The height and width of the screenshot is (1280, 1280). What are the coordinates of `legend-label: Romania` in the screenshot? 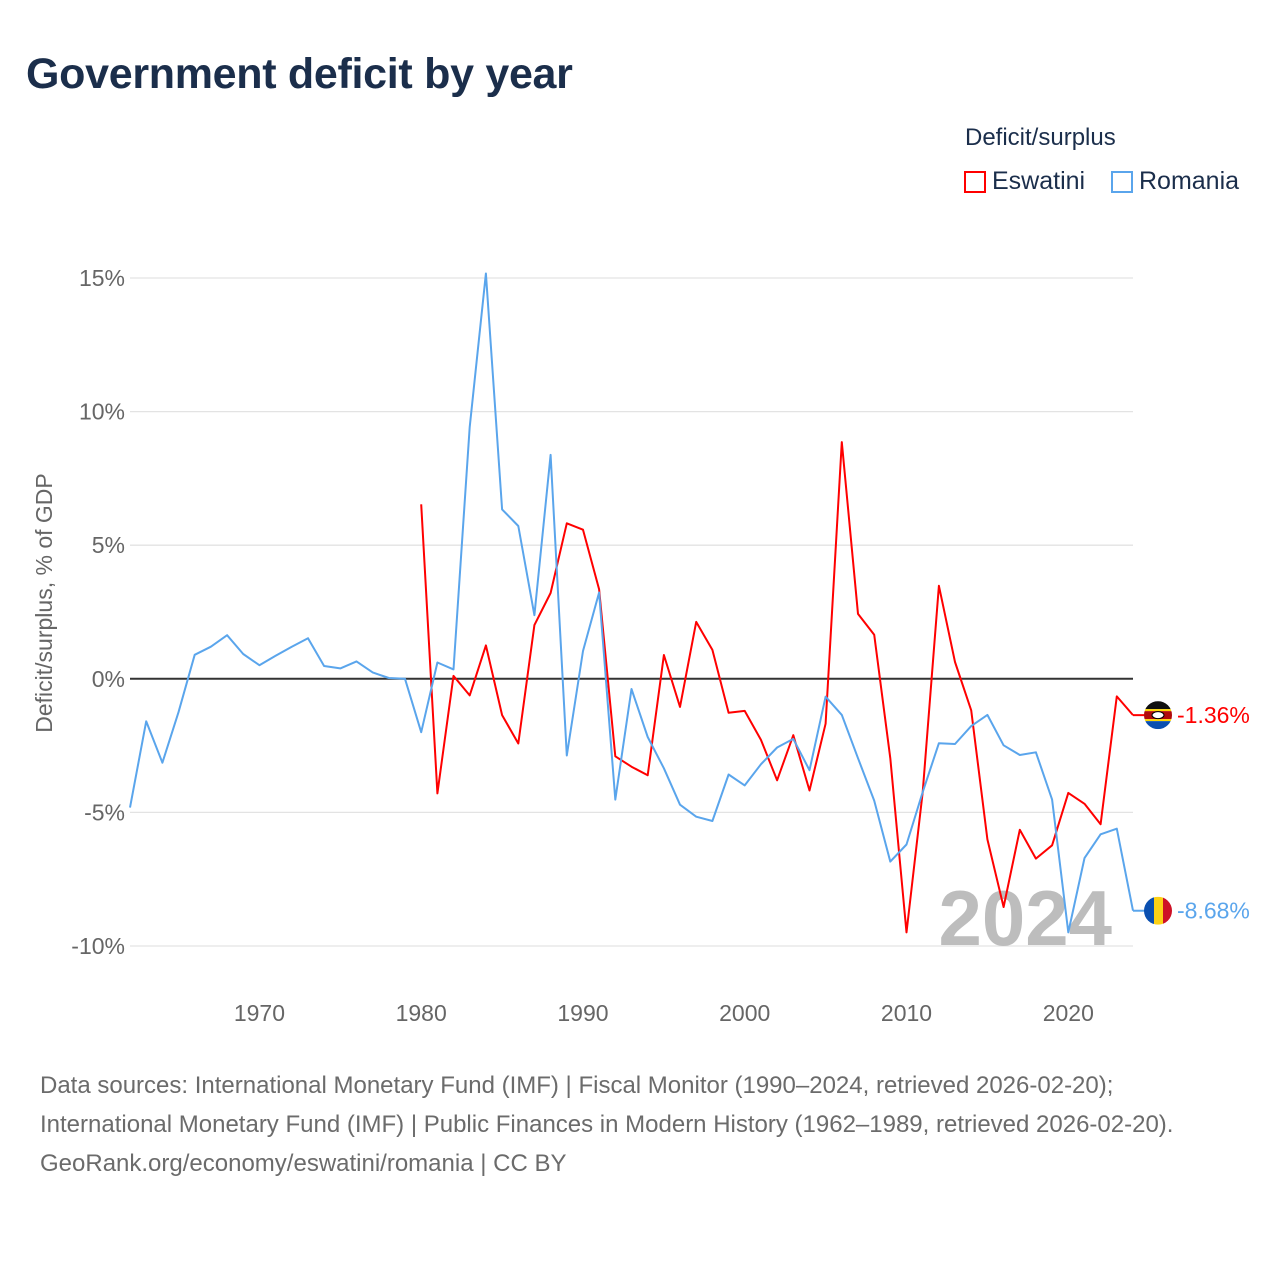 It's located at (1189, 181).